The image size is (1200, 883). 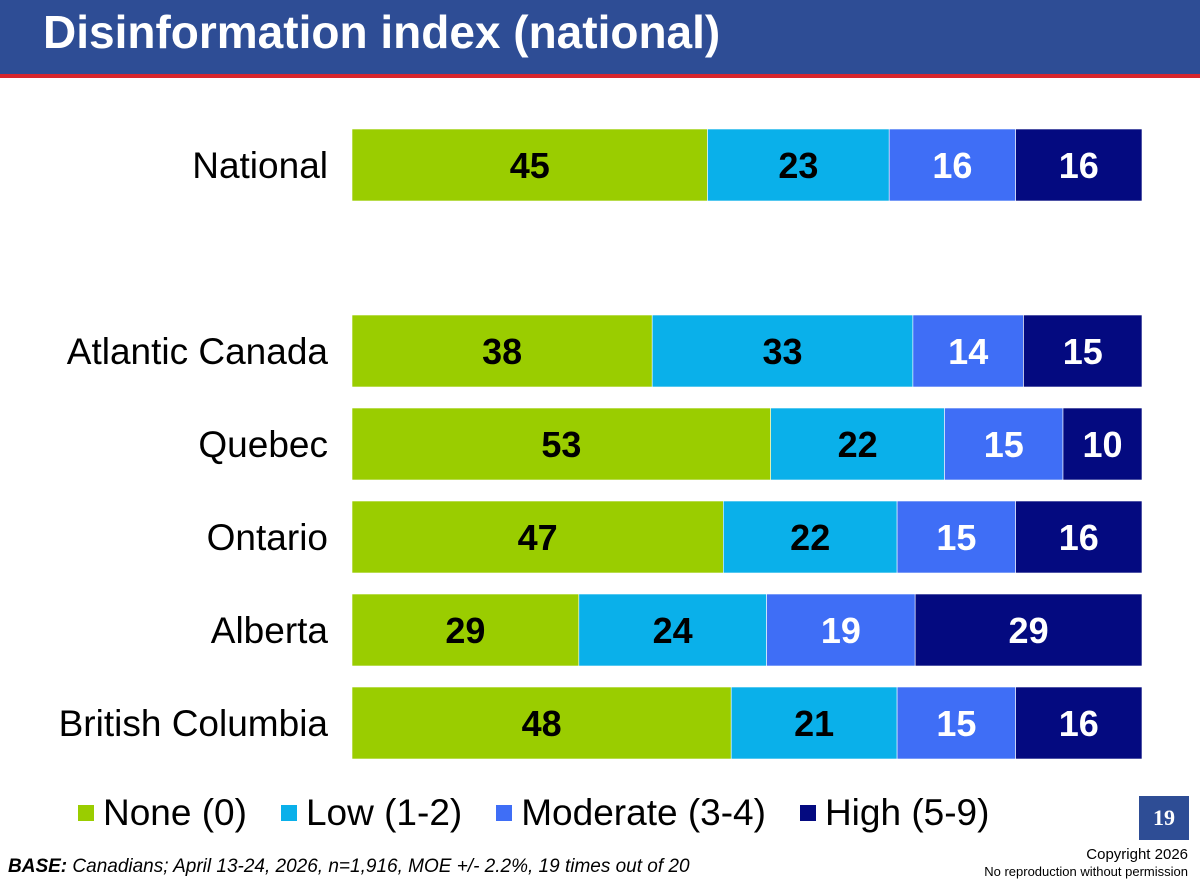 What do you see at coordinates (807, 813) in the screenshot?
I see `legend-swatch-high` at bounding box center [807, 813].